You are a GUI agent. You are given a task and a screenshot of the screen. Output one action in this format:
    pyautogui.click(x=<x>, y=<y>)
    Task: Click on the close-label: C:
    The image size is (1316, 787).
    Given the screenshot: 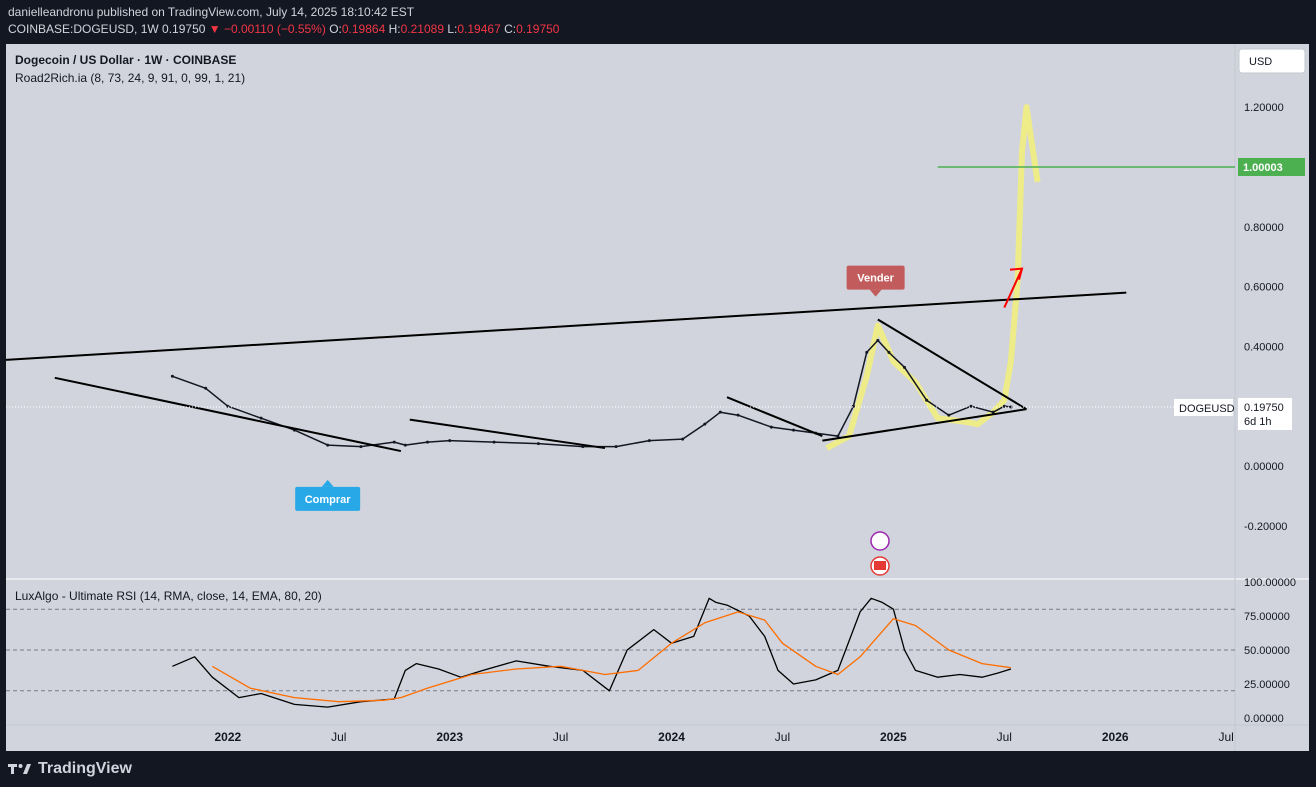 What is the action you would take?
    pyautogui.click(x=510, y=29)
    